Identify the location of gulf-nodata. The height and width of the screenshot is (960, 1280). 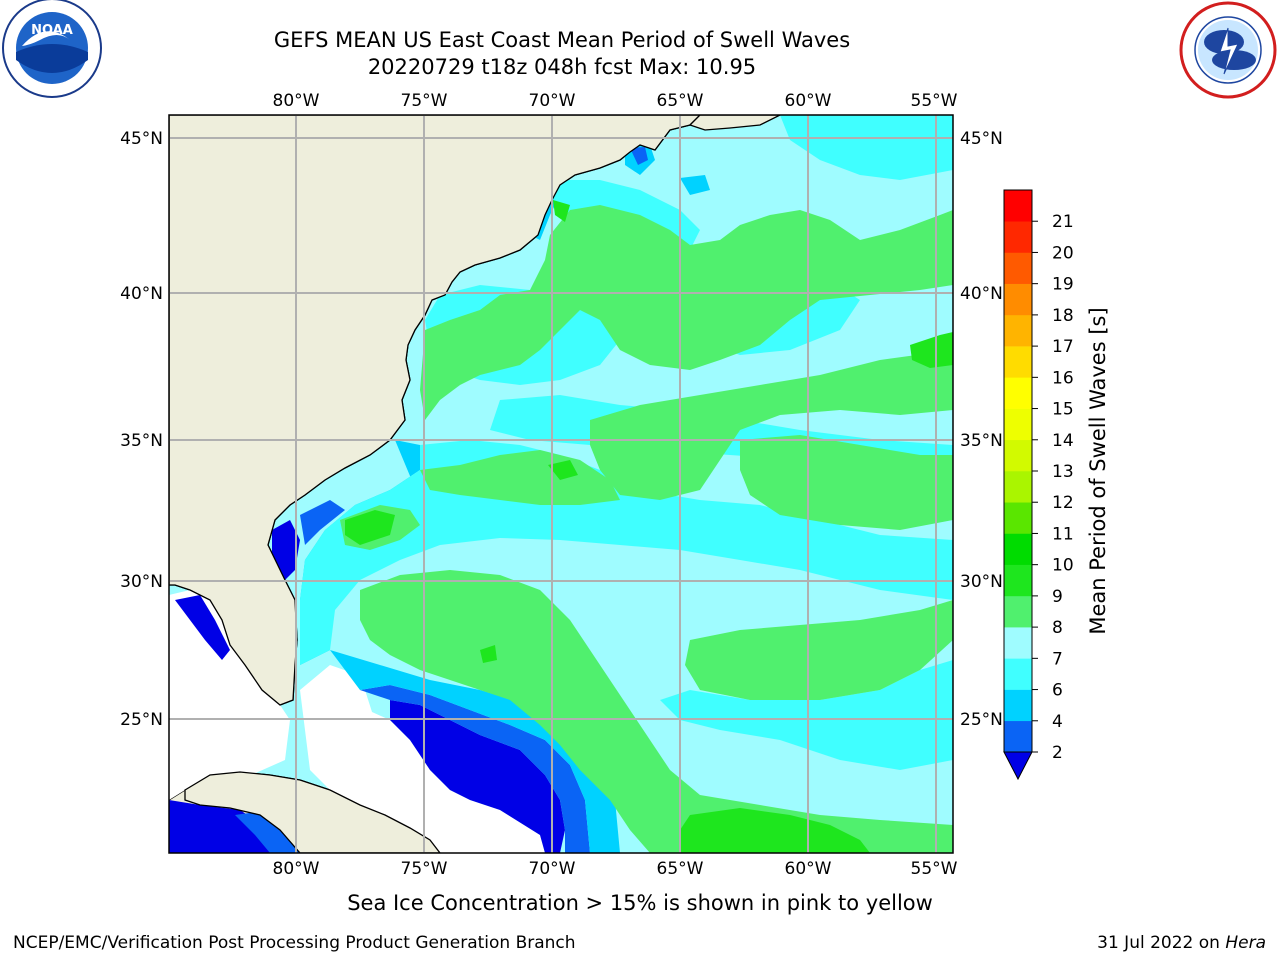
(229, 695).